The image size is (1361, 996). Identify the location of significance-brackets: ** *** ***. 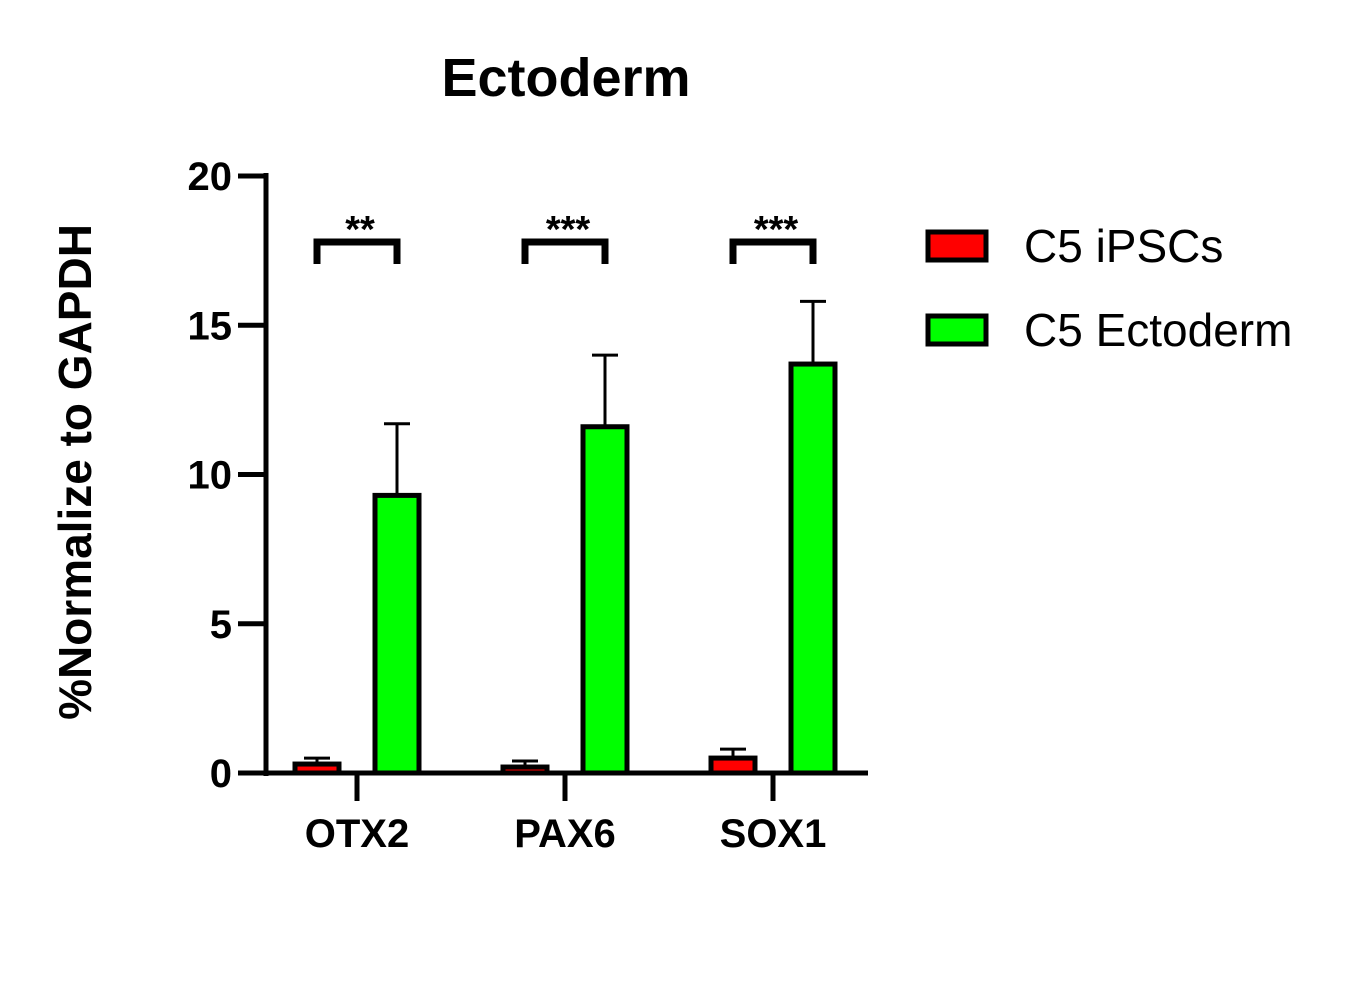
(565, 236).